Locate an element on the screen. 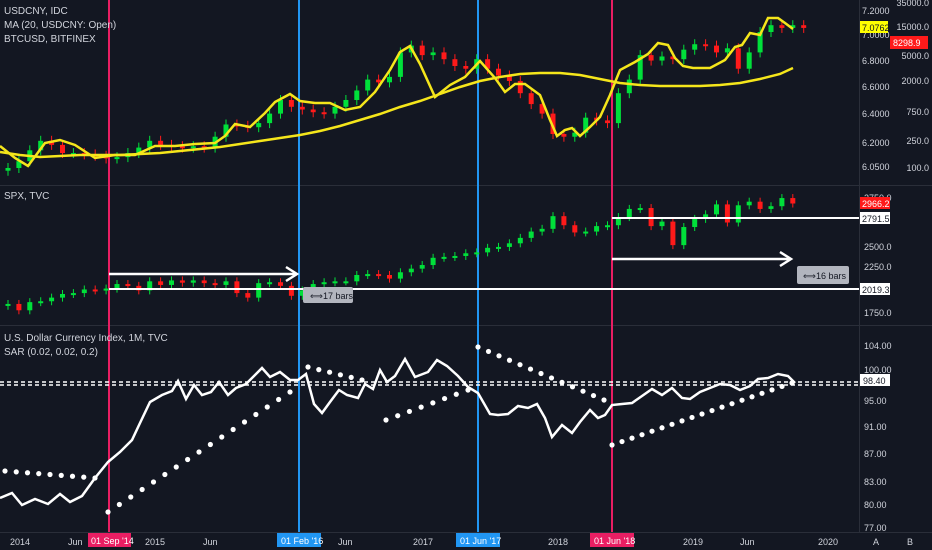 The width and height of the screenshot is (932, 550). tag-spx-current: 2966.2 is located at coordinates (875, 203).